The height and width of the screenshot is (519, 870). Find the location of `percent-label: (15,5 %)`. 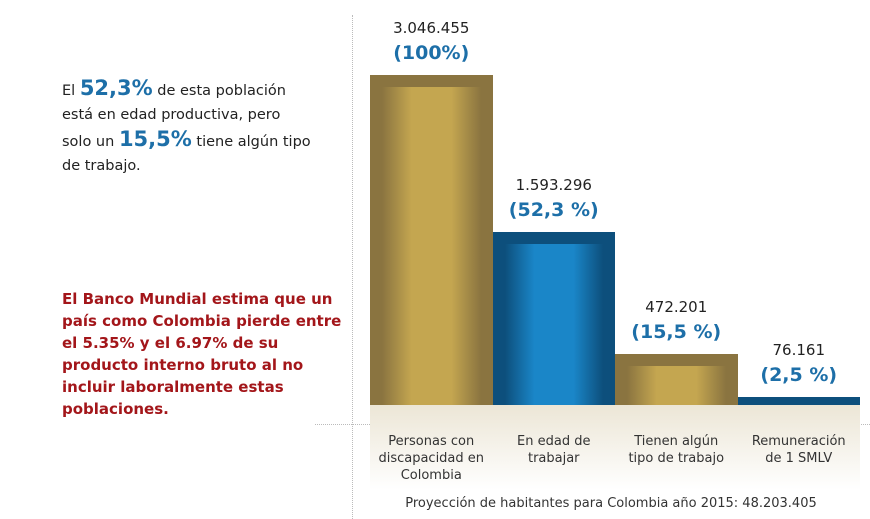

percent-label: (15,5 %) is located at coordinates (676, 331).